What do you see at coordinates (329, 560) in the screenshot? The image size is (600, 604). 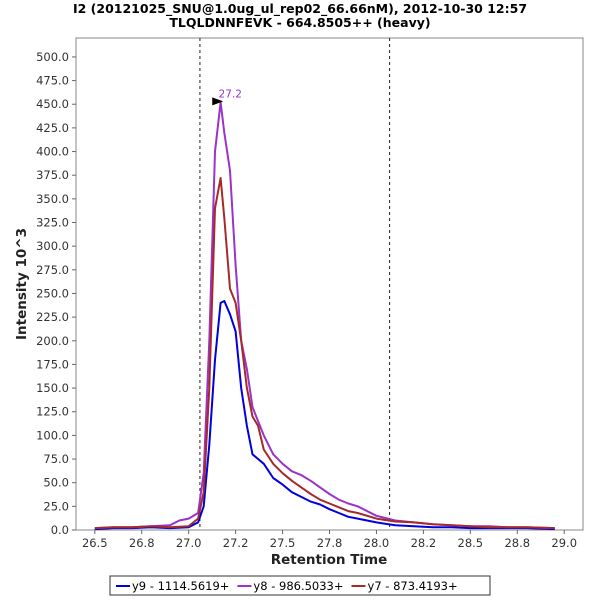 I see `x-axis-label: Retention Time` at bounding box center [329, 560].